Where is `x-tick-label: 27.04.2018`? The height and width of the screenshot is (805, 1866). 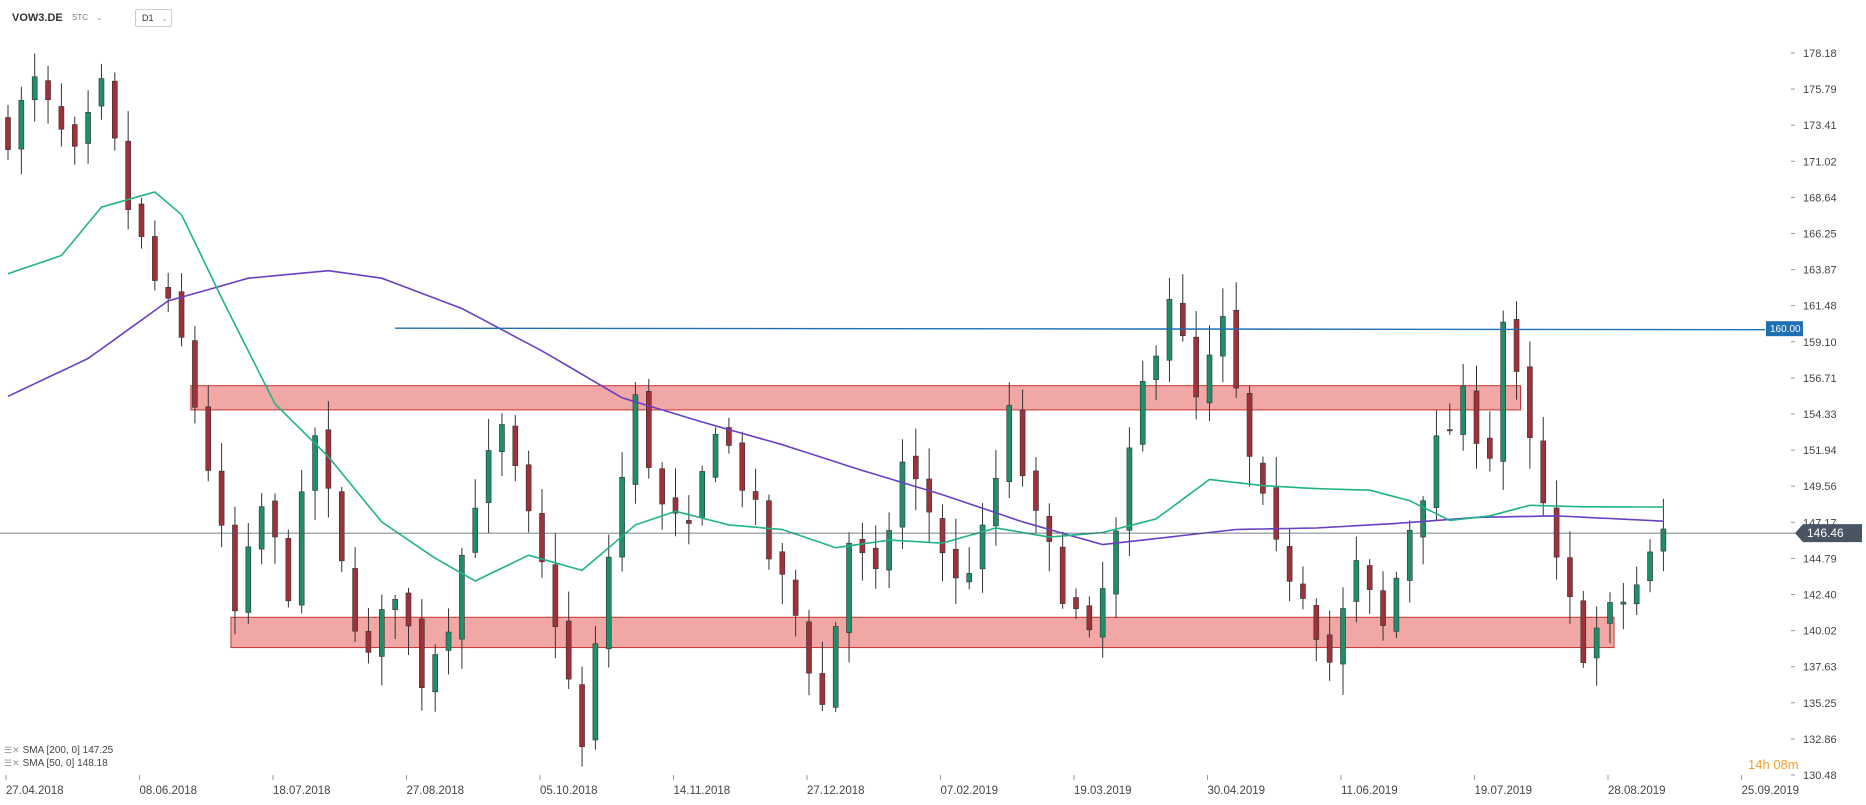
x-tick-label: 27.04.2018 is located at coordinates (35, 791).